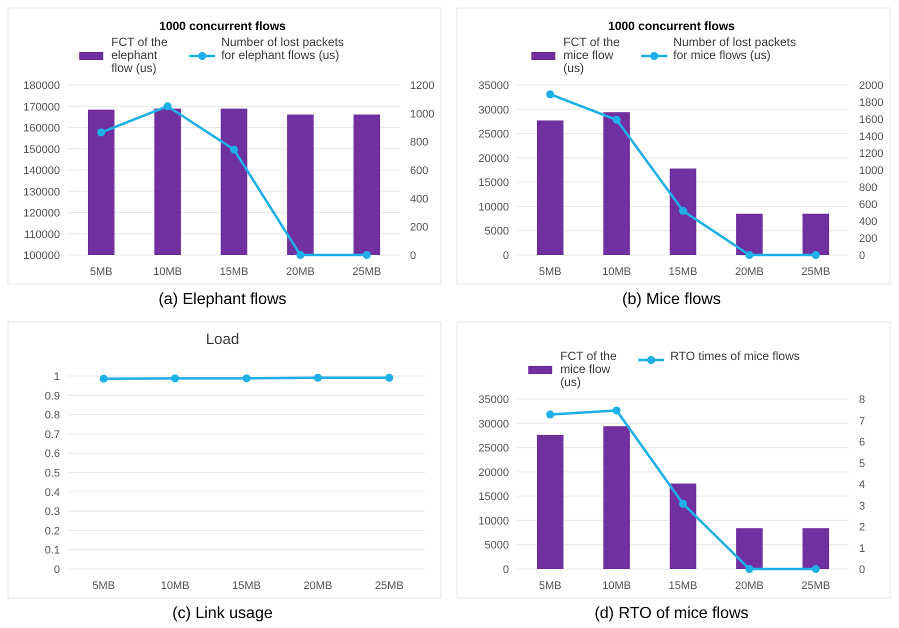  What do you see at coordinates (671, 299) in the screenshot?
I see `text: (b) Mice flows` at bounding box center [671, 299].